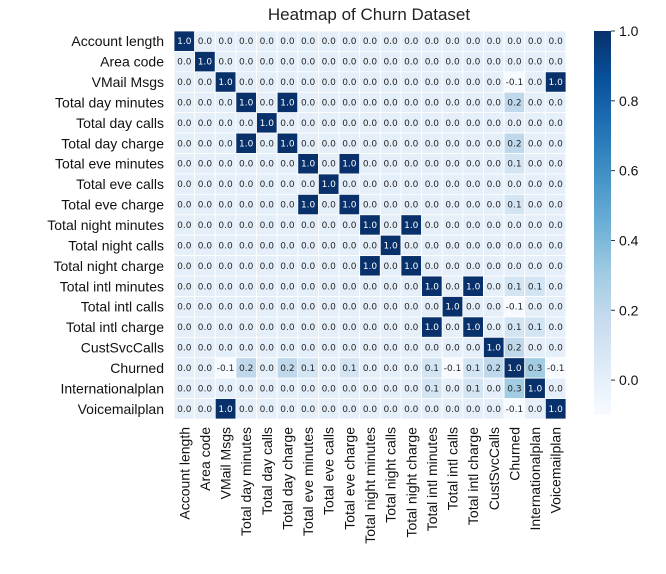 This screenshot has width=666, height=574. What do you see at coordinates (108, 266) in the screenshot?
I see `row-label: Total night charge` at bounding box center [108, 266].